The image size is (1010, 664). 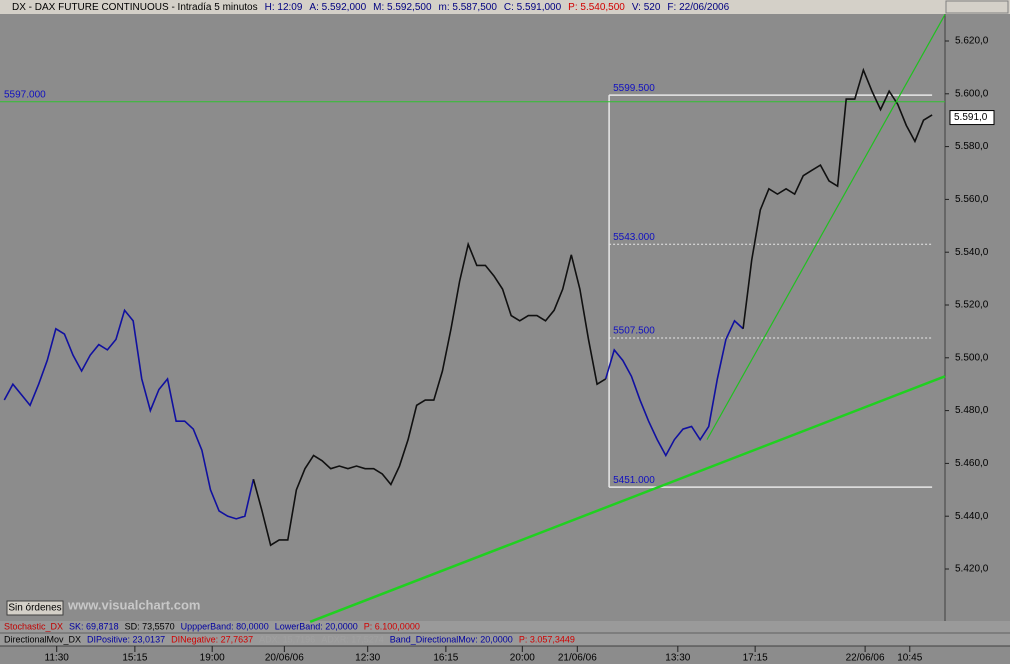 I want to click on x-tick-label: 11:30, so click(x=57, y=658).